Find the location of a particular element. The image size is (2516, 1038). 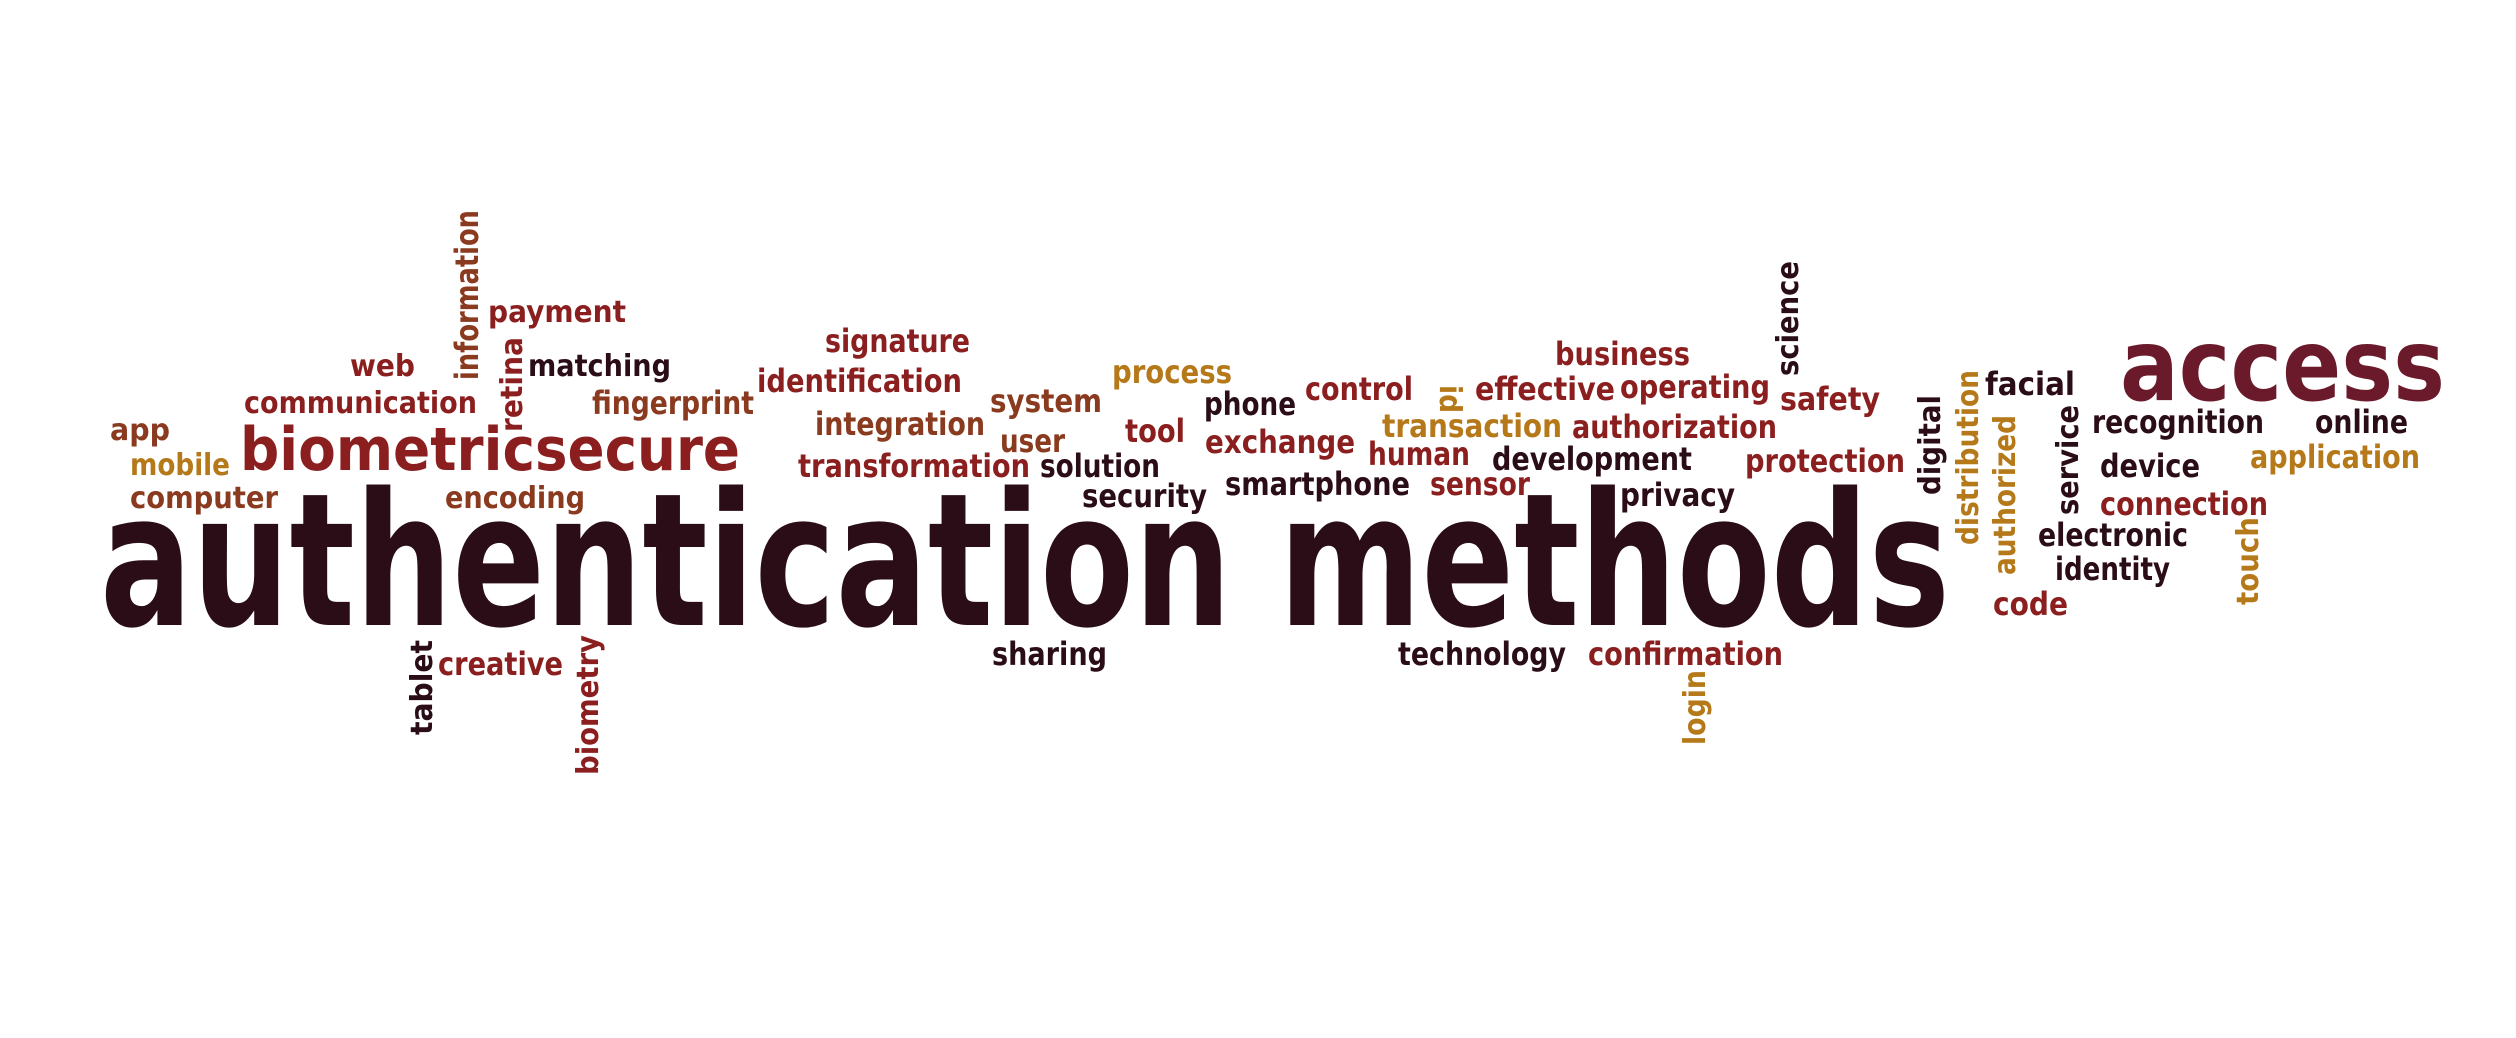

word-payment: payment is located at coordinates (557, 312).